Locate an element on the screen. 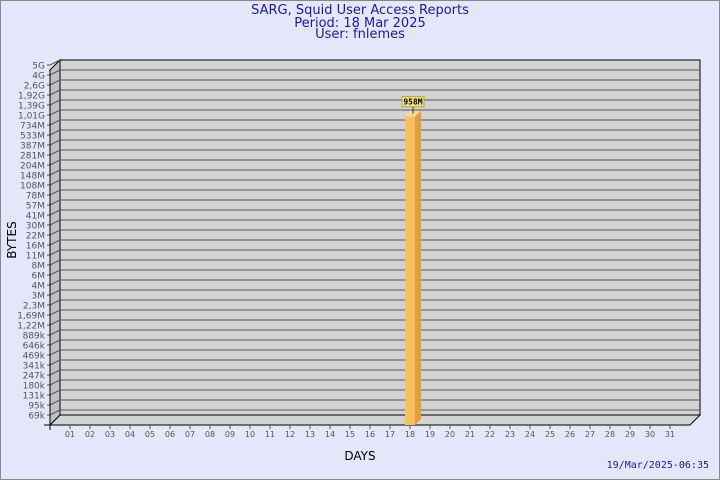  x-axis-title: DAYS is located at coordinates (359, 456).